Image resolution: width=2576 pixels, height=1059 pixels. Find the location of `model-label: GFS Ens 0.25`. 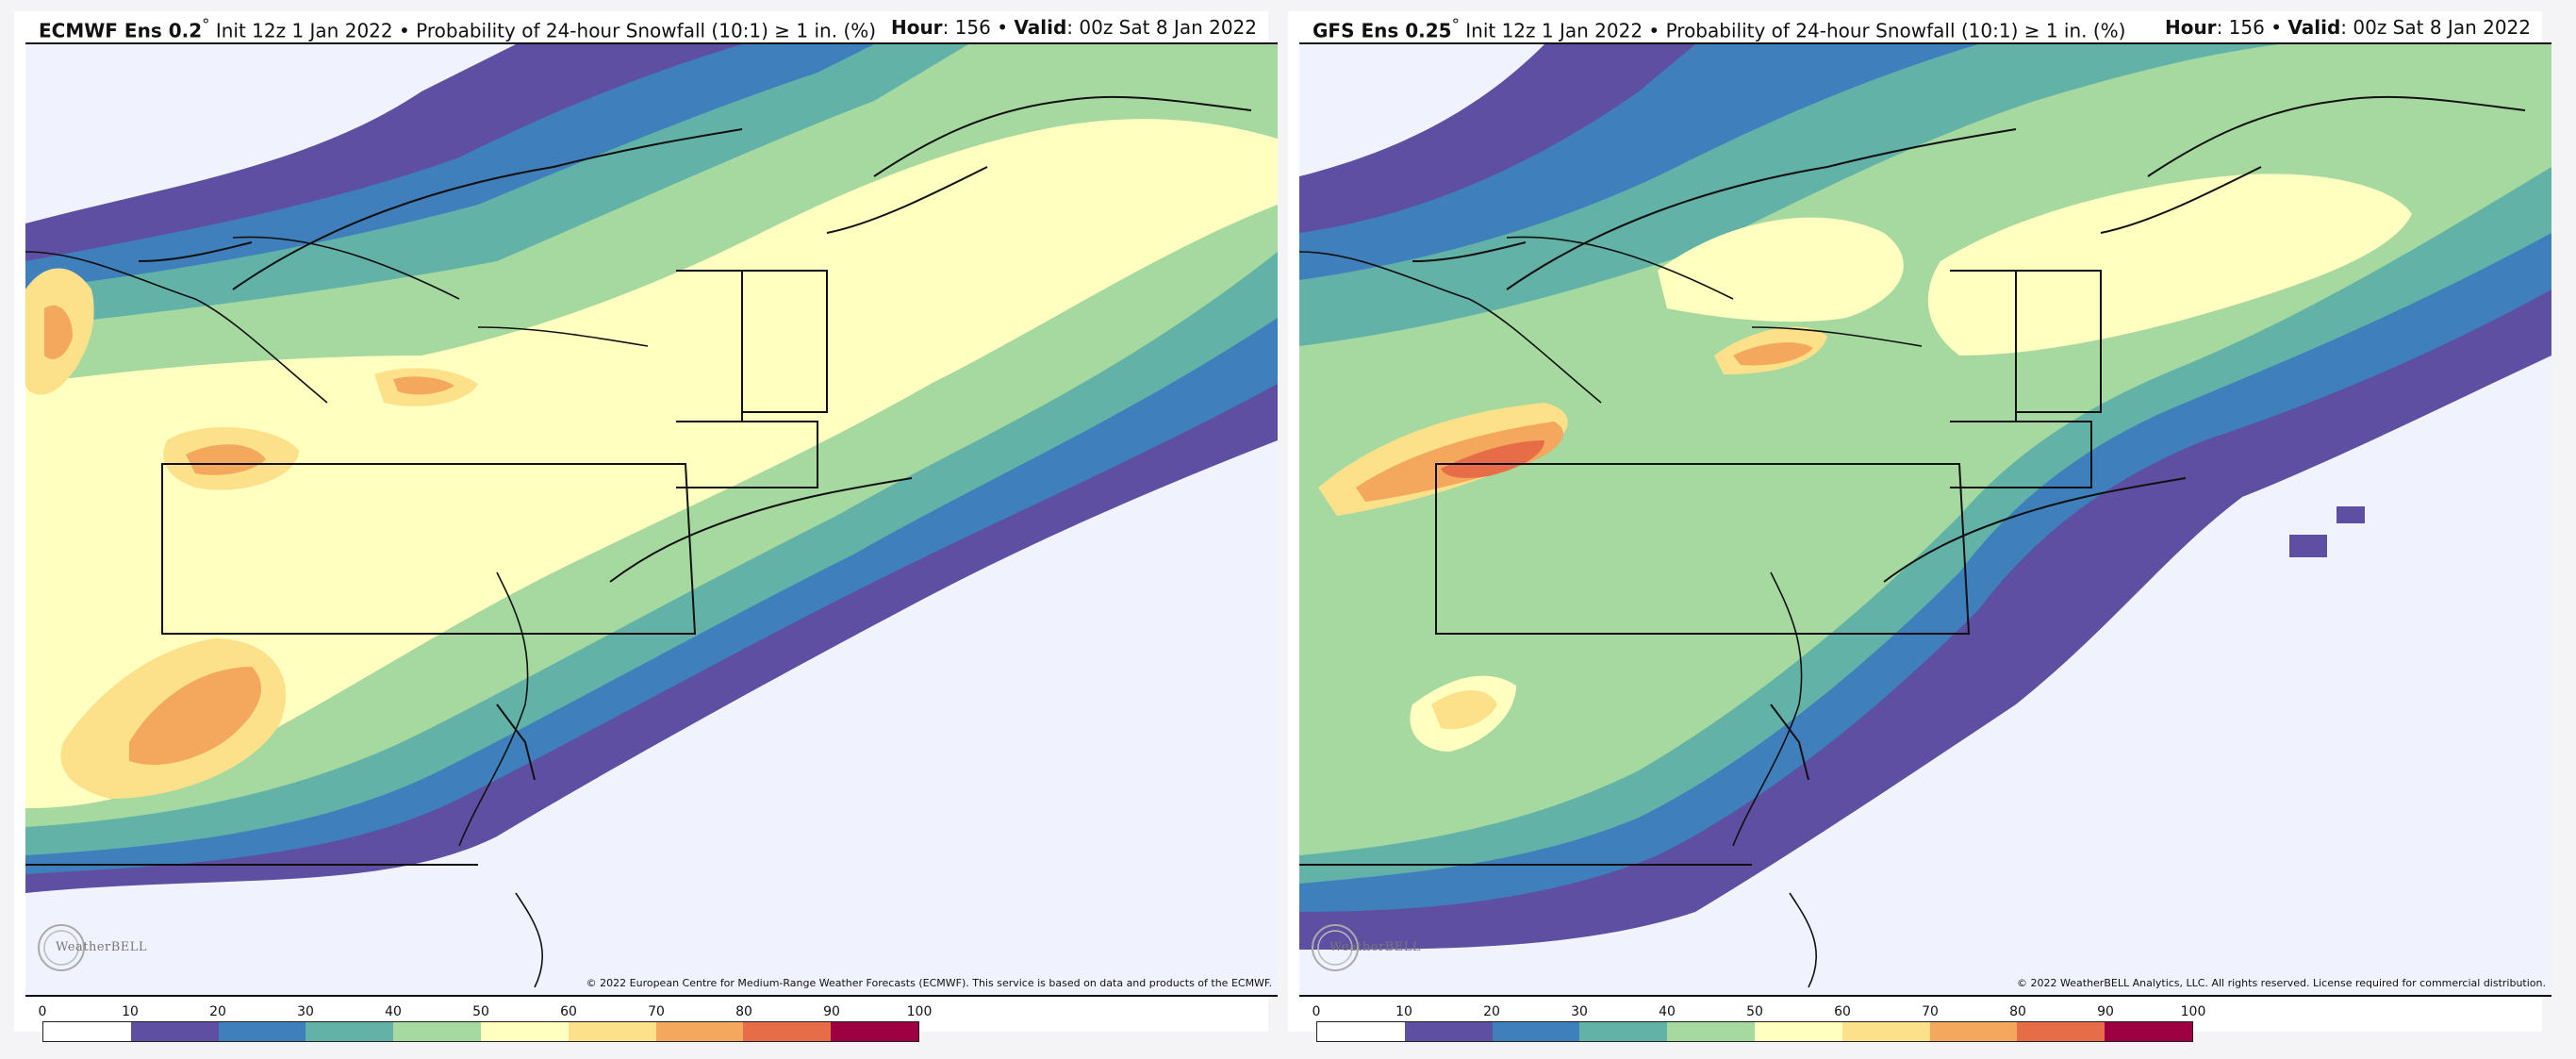

model-label: GFS Ens 0.25 is located at coordinates (1382, 31).